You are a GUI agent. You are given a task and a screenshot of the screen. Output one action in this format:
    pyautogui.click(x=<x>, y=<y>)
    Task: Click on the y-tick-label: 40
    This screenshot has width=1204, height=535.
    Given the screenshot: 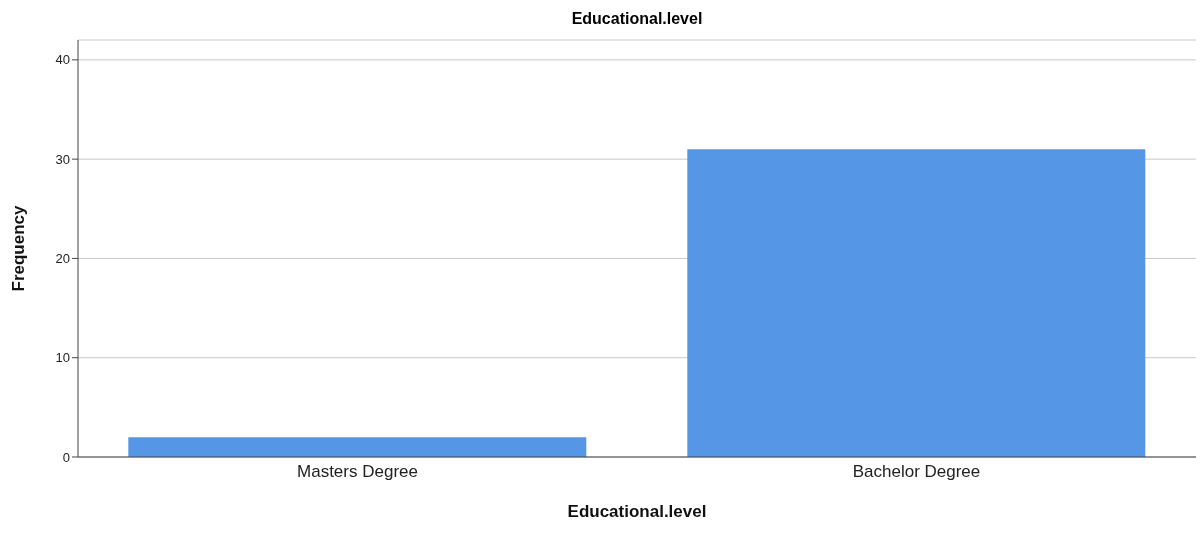 What is the action you would take?
    pyautogui.click(x=62, y=60)
    